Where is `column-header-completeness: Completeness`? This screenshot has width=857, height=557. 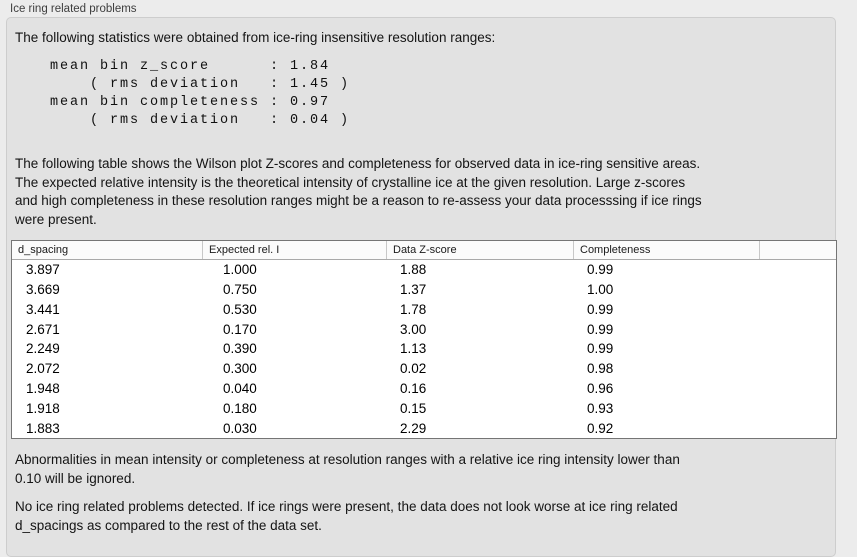
column-header-completeness: Completeness is located at coordinates (666, 250).